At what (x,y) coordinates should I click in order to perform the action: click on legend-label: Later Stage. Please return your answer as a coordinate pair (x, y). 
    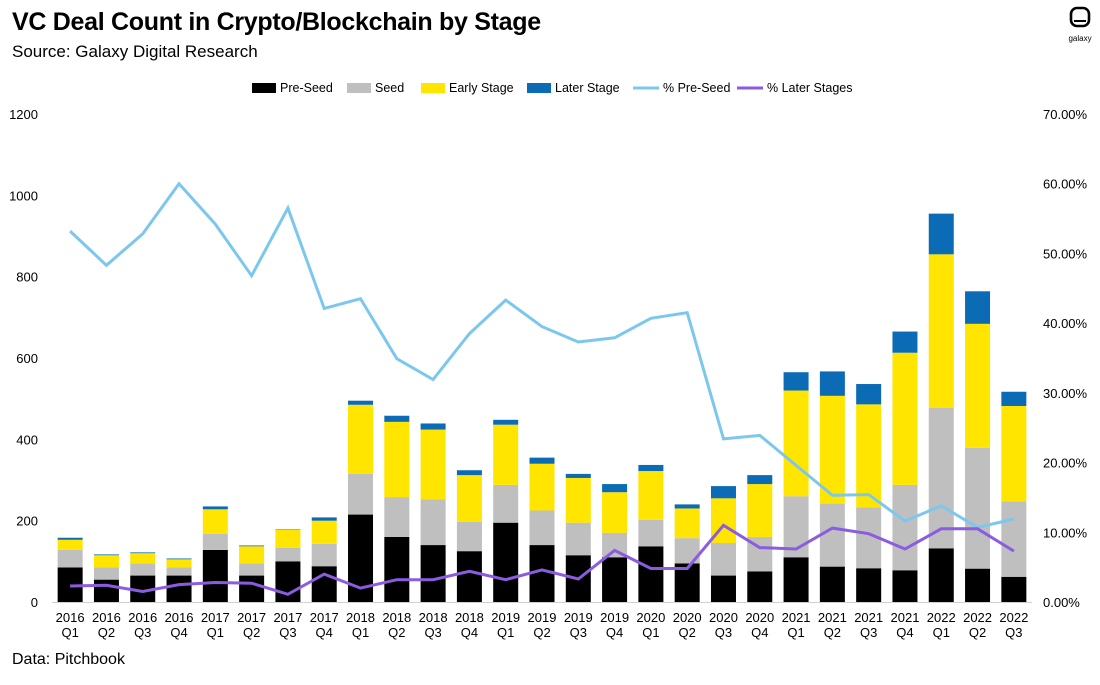
    Looking at the image, I should click on (587, 88).